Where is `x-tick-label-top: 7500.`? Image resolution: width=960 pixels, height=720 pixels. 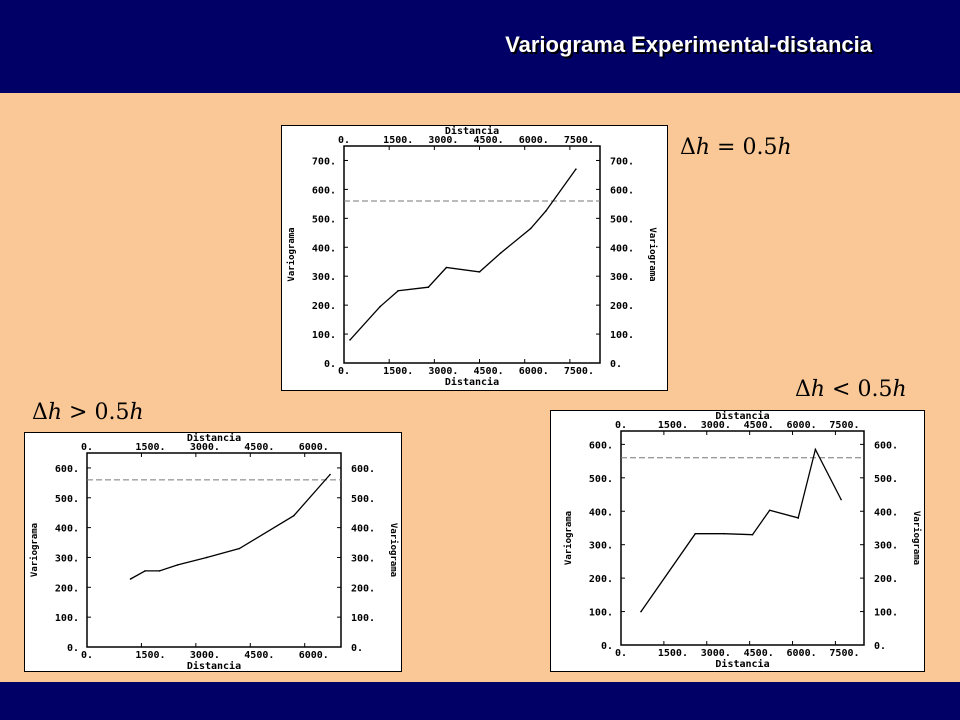 x-tick-label-top: 7500. is located at coordinates (579, 140).